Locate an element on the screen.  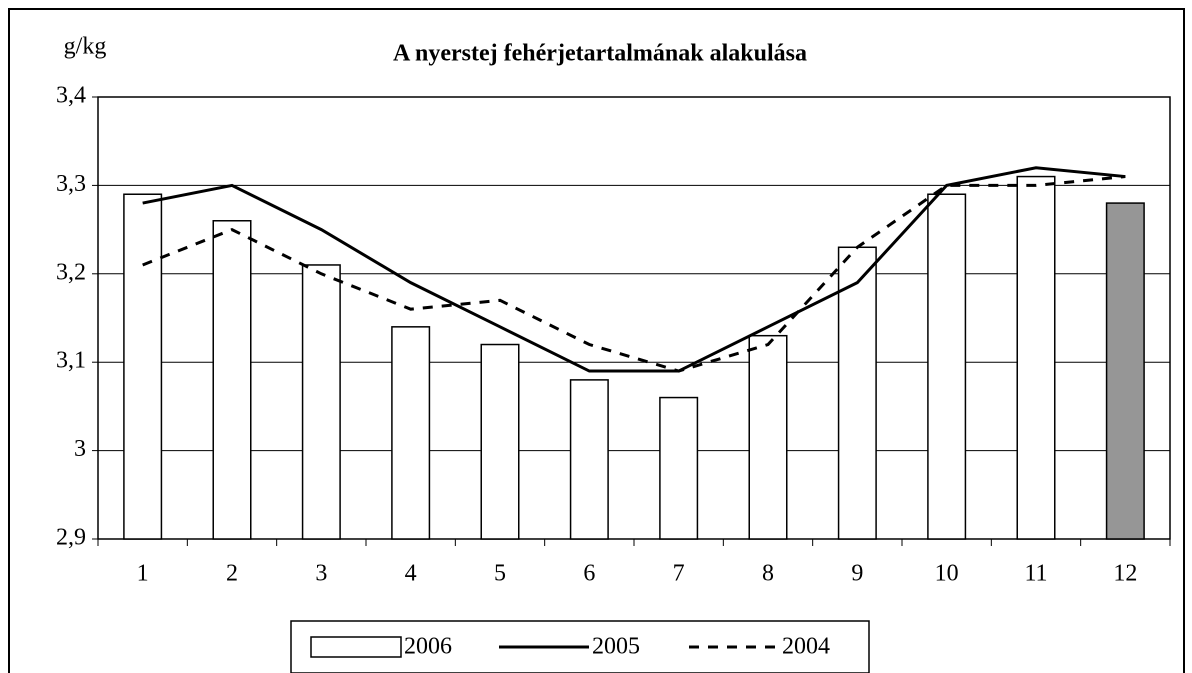
x-tick-label: 4 is located at coordinates (411, 574).